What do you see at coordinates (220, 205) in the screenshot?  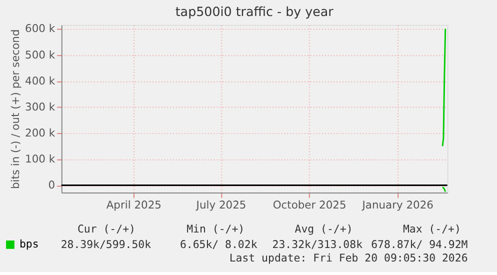 I see `x-tick-label: July 2025` at bounding box center [220, 205].